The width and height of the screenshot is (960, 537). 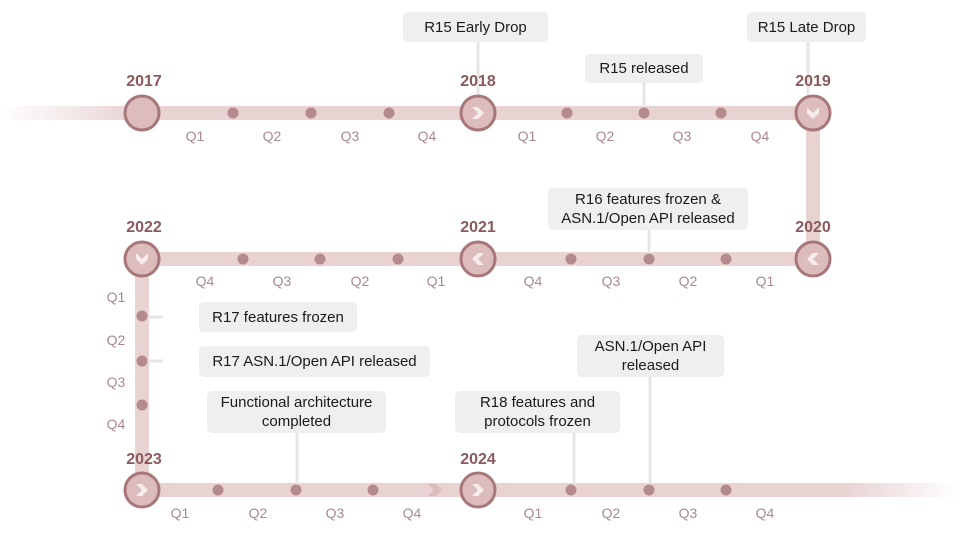 I want to click on callout-r15-released: R15 released, so click(x=644, y=68).